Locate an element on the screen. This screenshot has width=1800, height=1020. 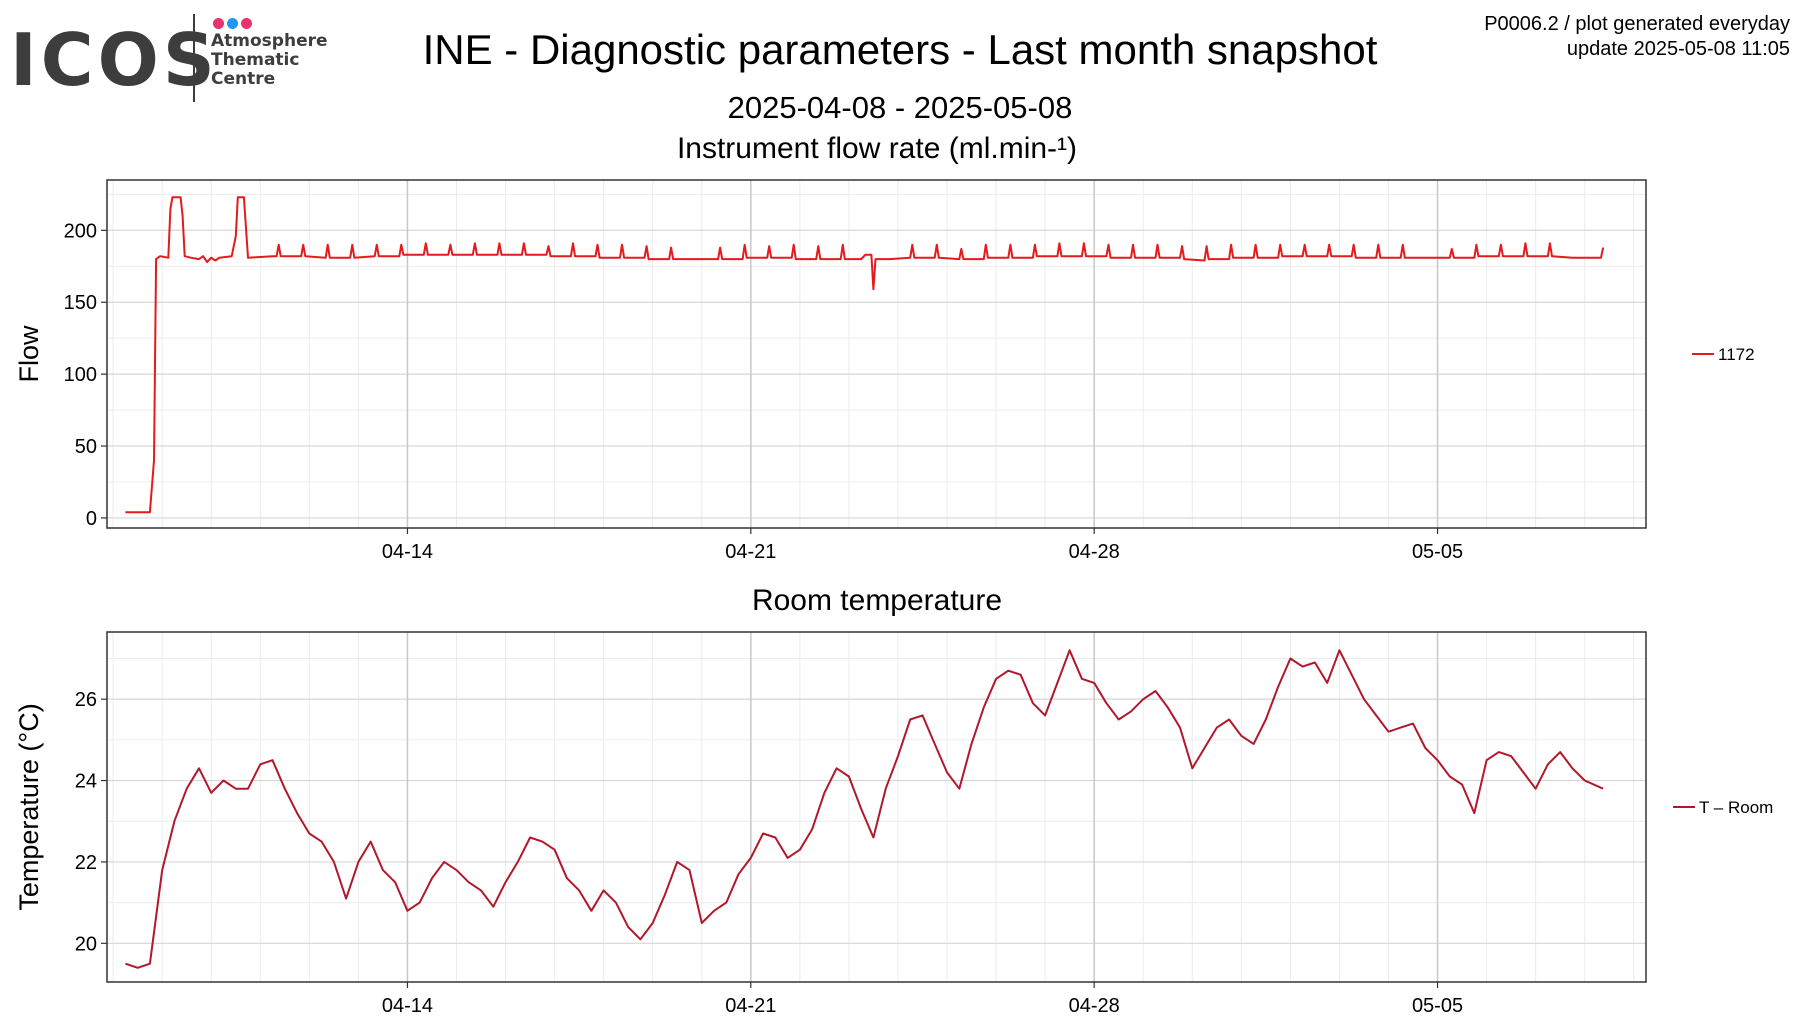
logo-subtitle: Atmosphere Thematic Centre is located at coordinates (269, 60).